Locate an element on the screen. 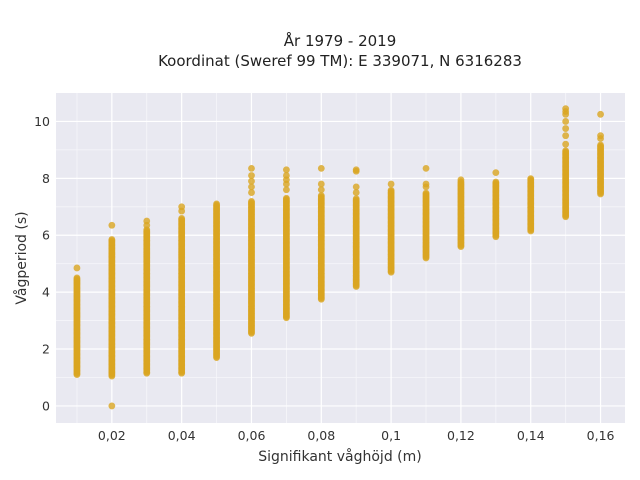  x-tick-label: 0,14 is located at coordinates (531, 435).